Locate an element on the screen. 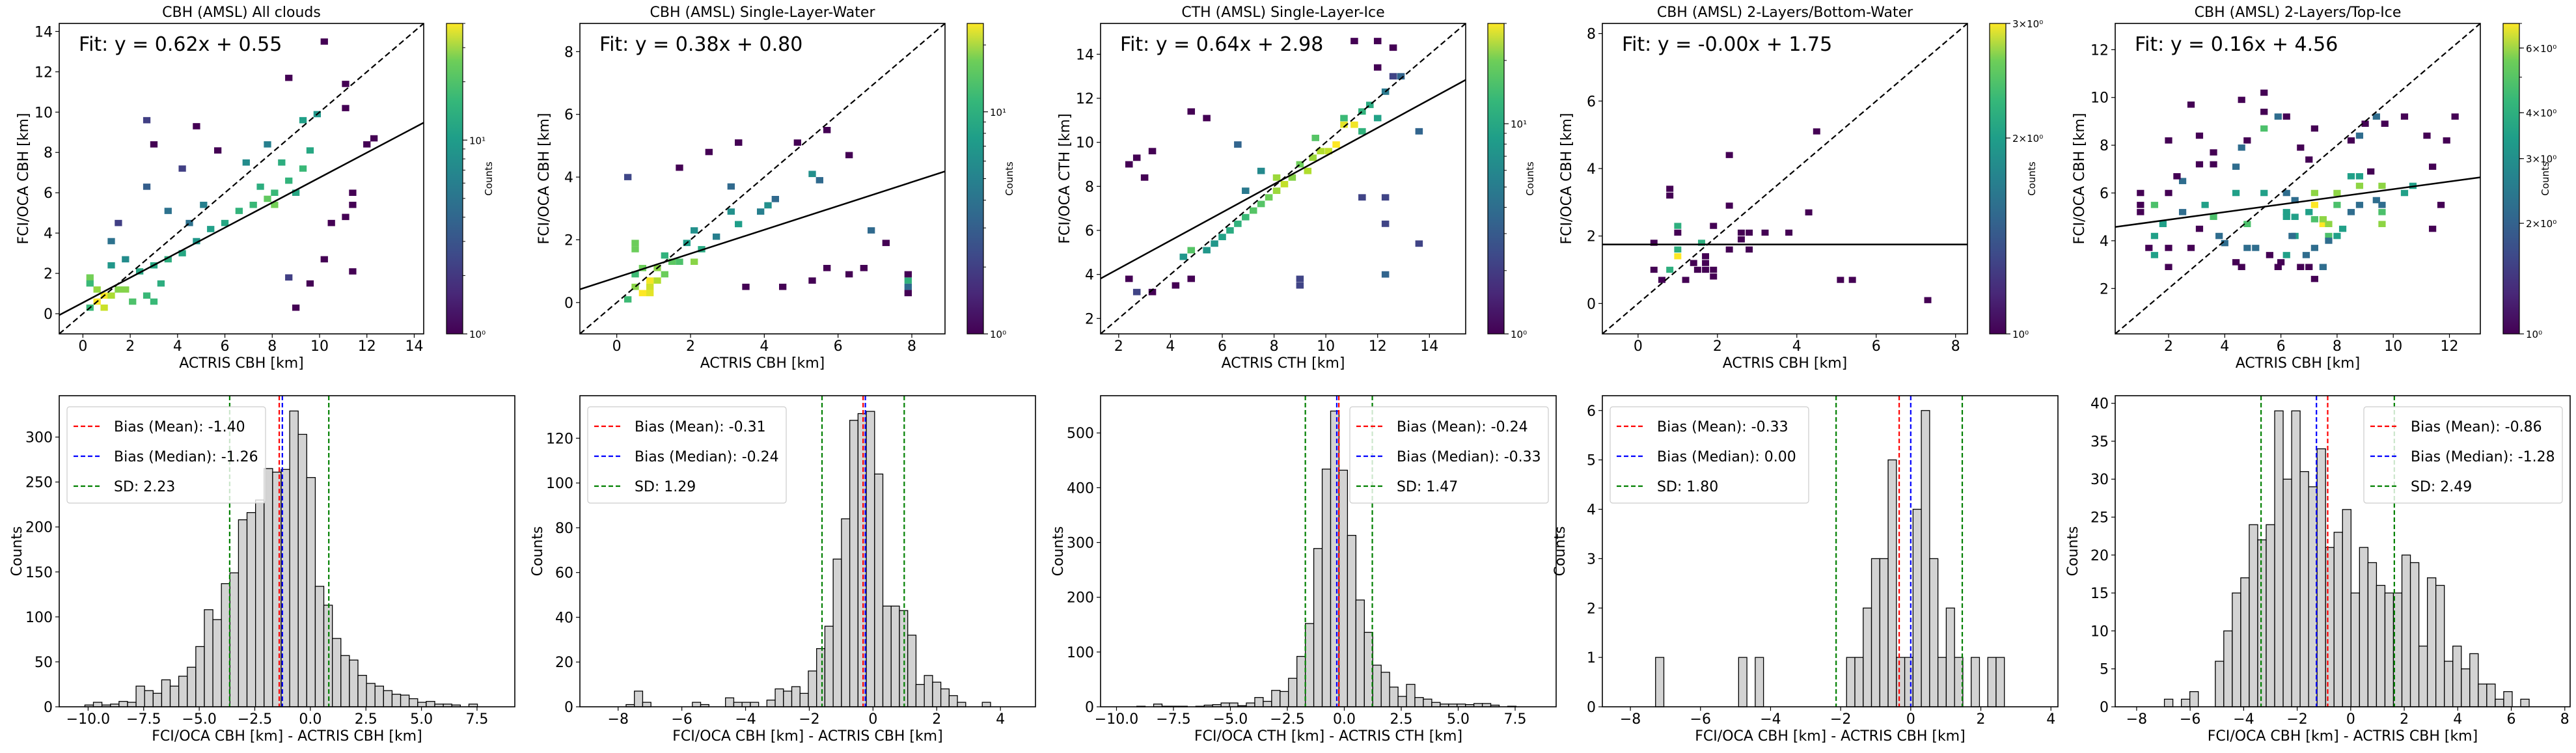  y-tick-label: 14 is located at coordinates (44, 32).